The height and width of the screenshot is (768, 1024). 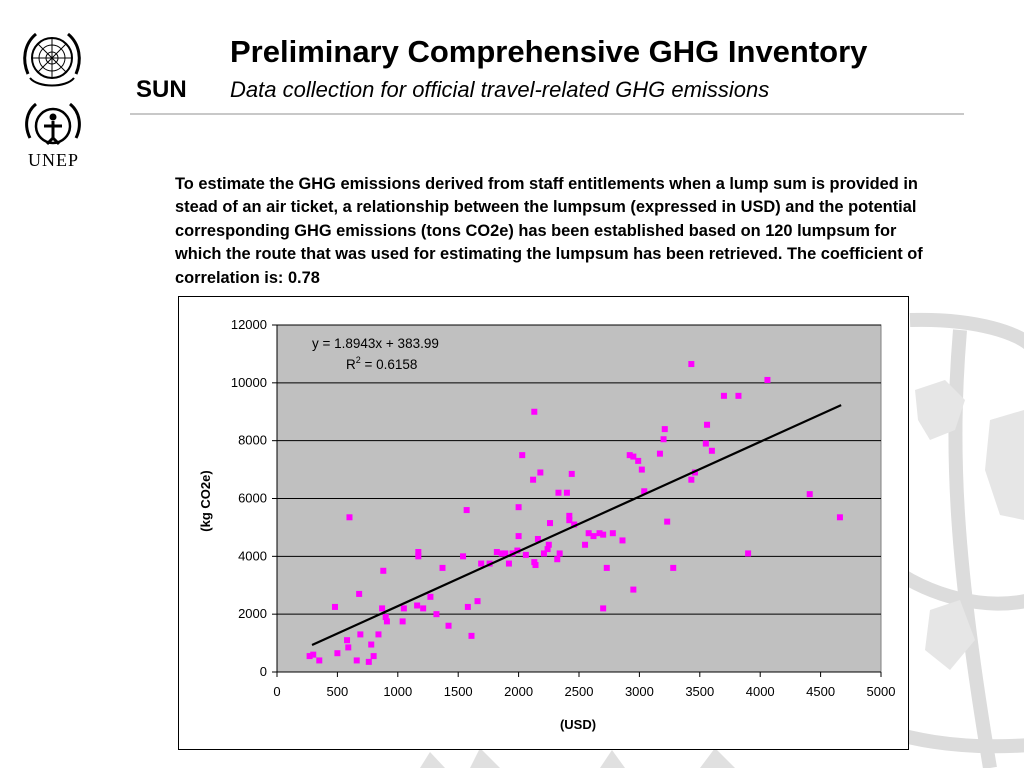 What do you see at coordinates (161, 89) in the screenshot?
I see `sun-label: SUN` at bounding box center [161, 89].